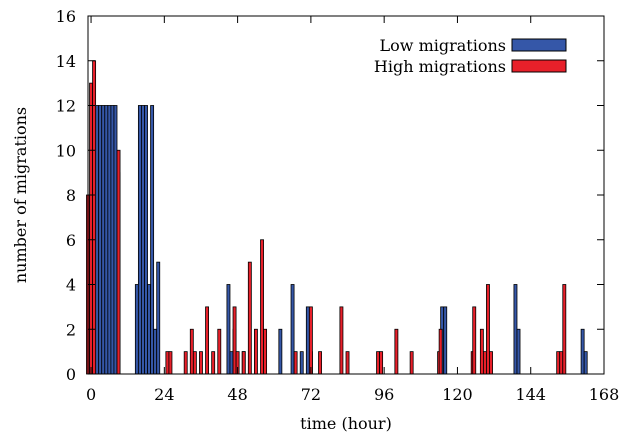  What do you see at coordinates (470, 56) in the screenshot?
I see `legend: Low migrations High migrations` at bounding box center [470, 56].